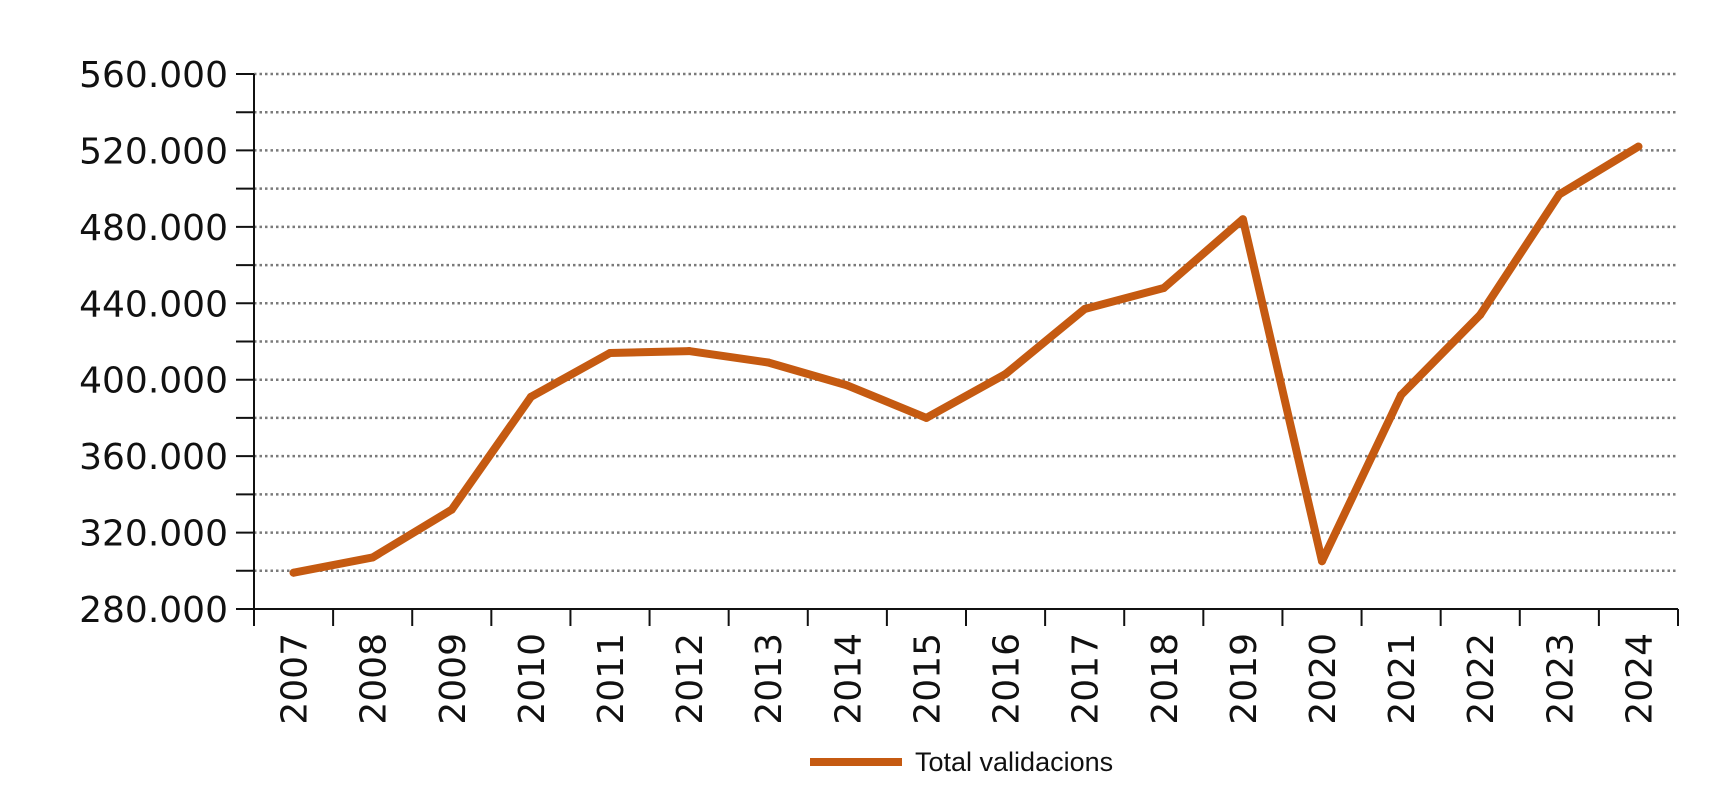 The height and width of the screenshot is (809, 1722). I want to click on x-axis-tick-label: 2009, so click(453, 679).